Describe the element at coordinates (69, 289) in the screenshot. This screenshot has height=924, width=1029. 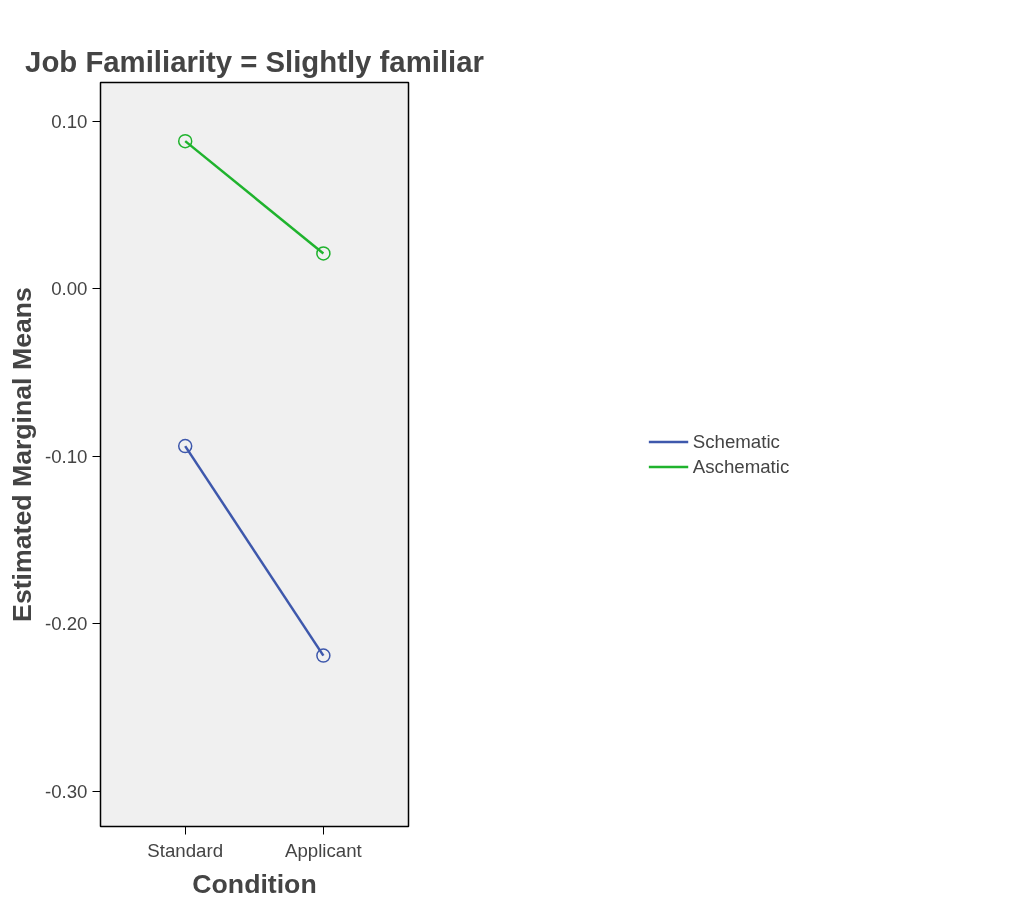
I see `y-tick-label: 0.00` at that location.